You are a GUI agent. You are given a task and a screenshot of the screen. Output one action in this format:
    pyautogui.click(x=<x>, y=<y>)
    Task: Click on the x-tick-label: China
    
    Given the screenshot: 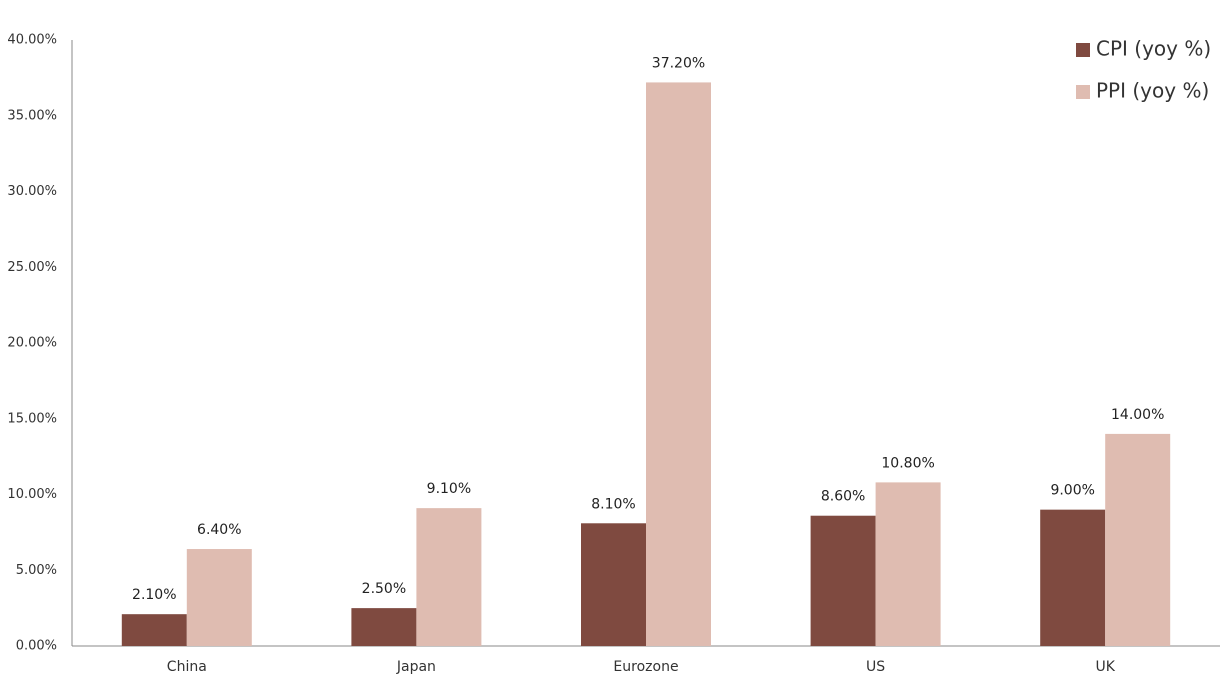 What is the action you would take?
    pyautogui.click(x=187, y=667)
    